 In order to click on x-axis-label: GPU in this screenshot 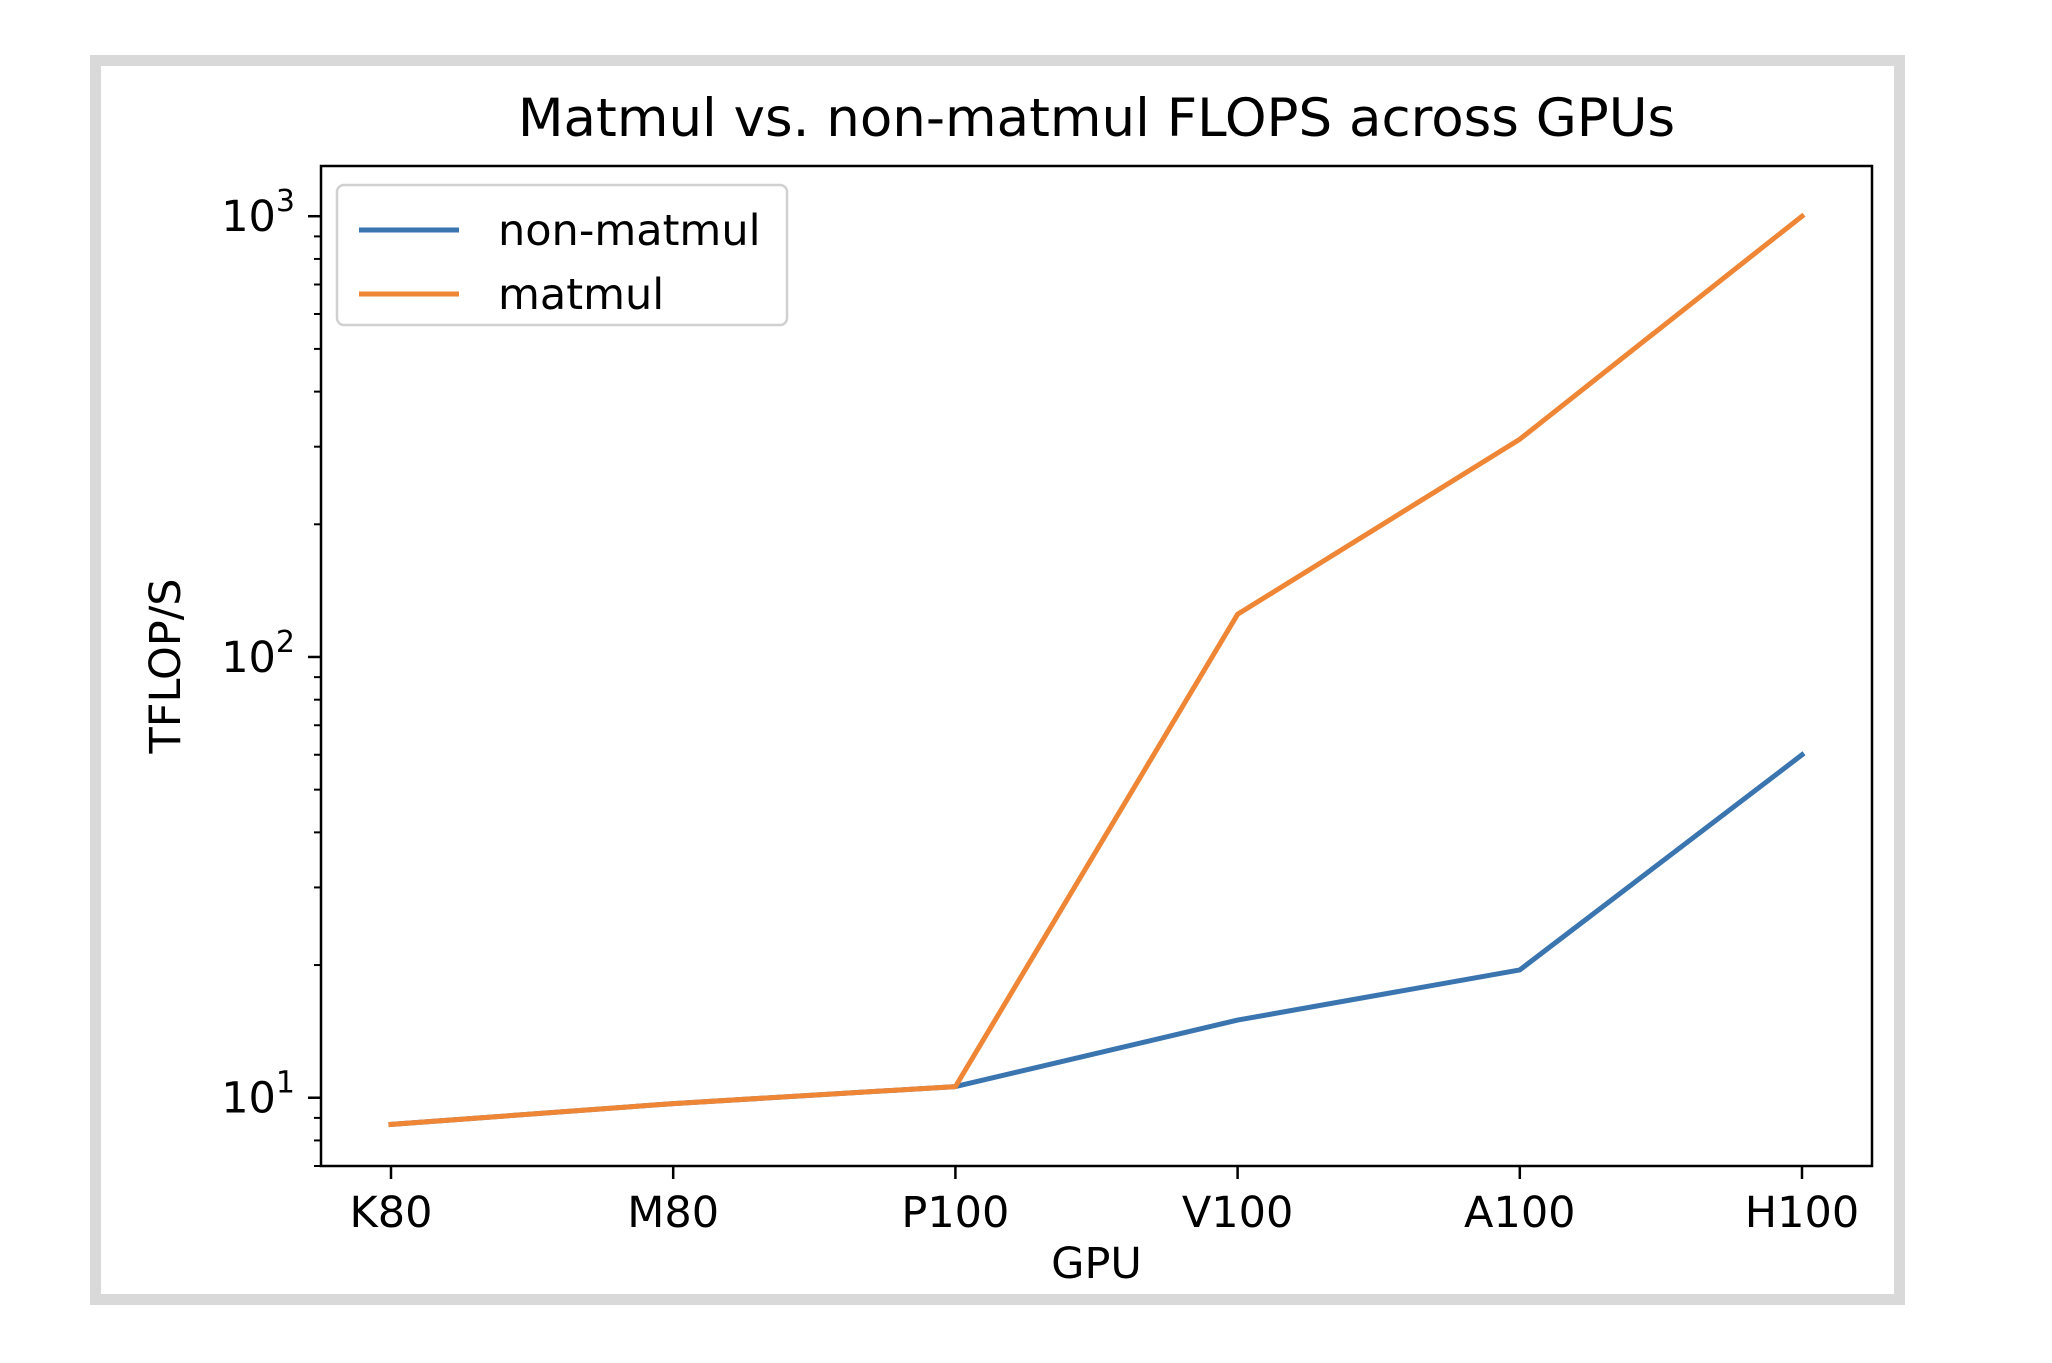, I will do `click(1096, 1264)`.